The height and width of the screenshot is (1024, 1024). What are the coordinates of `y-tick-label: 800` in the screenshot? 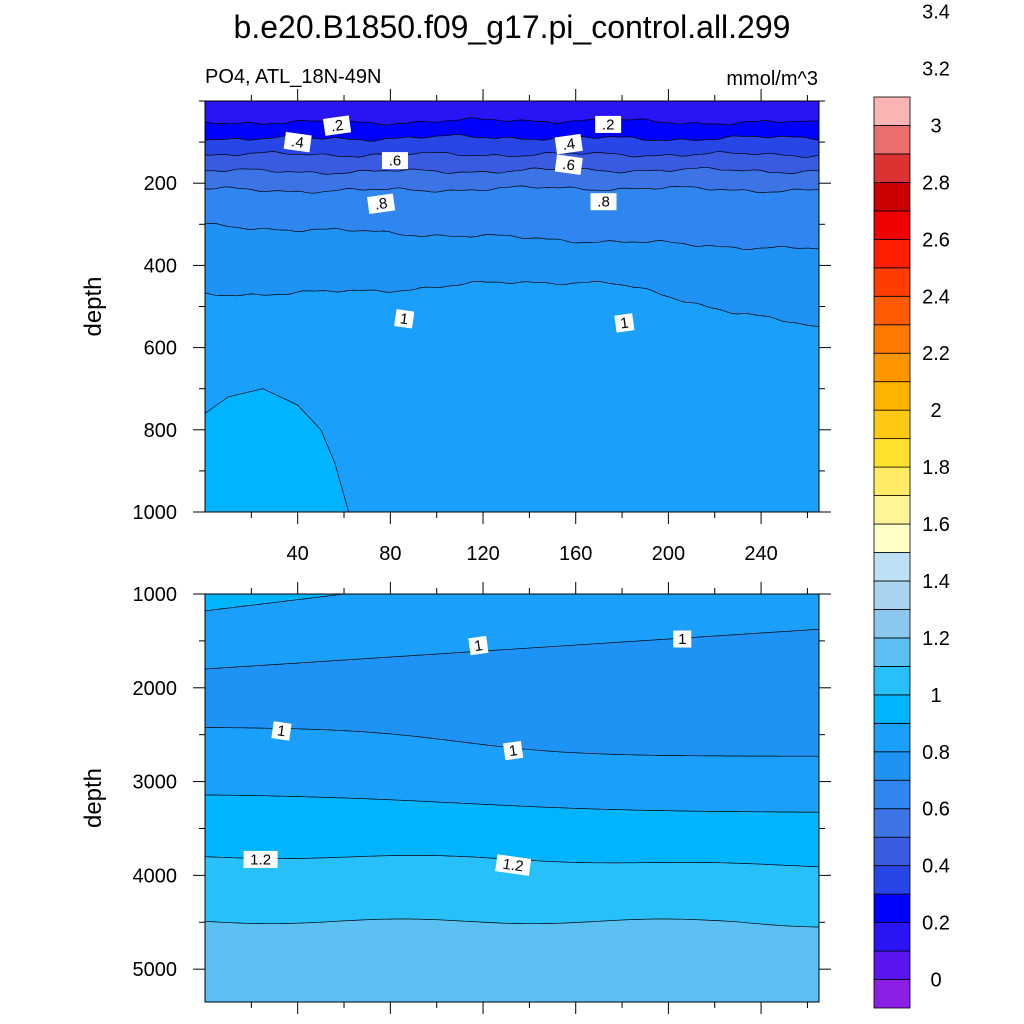 It's located at (160, 431).